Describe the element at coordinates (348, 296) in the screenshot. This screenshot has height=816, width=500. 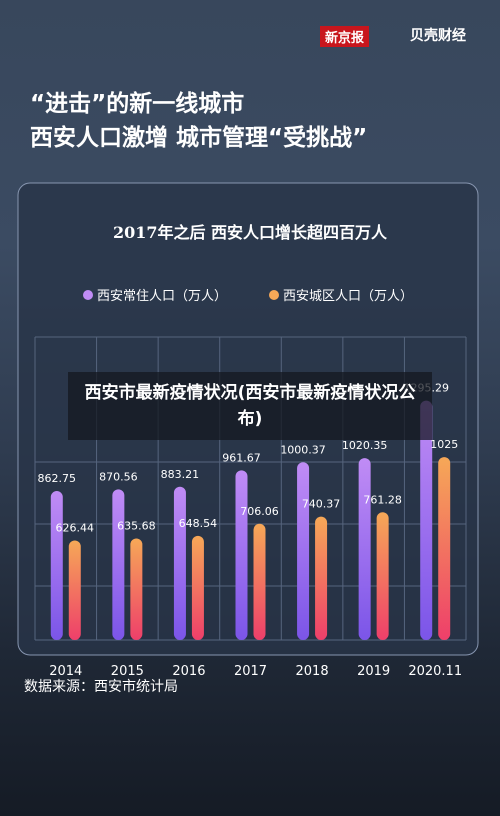
I see `legend-label: 西安城区人口（万人）` at that location.